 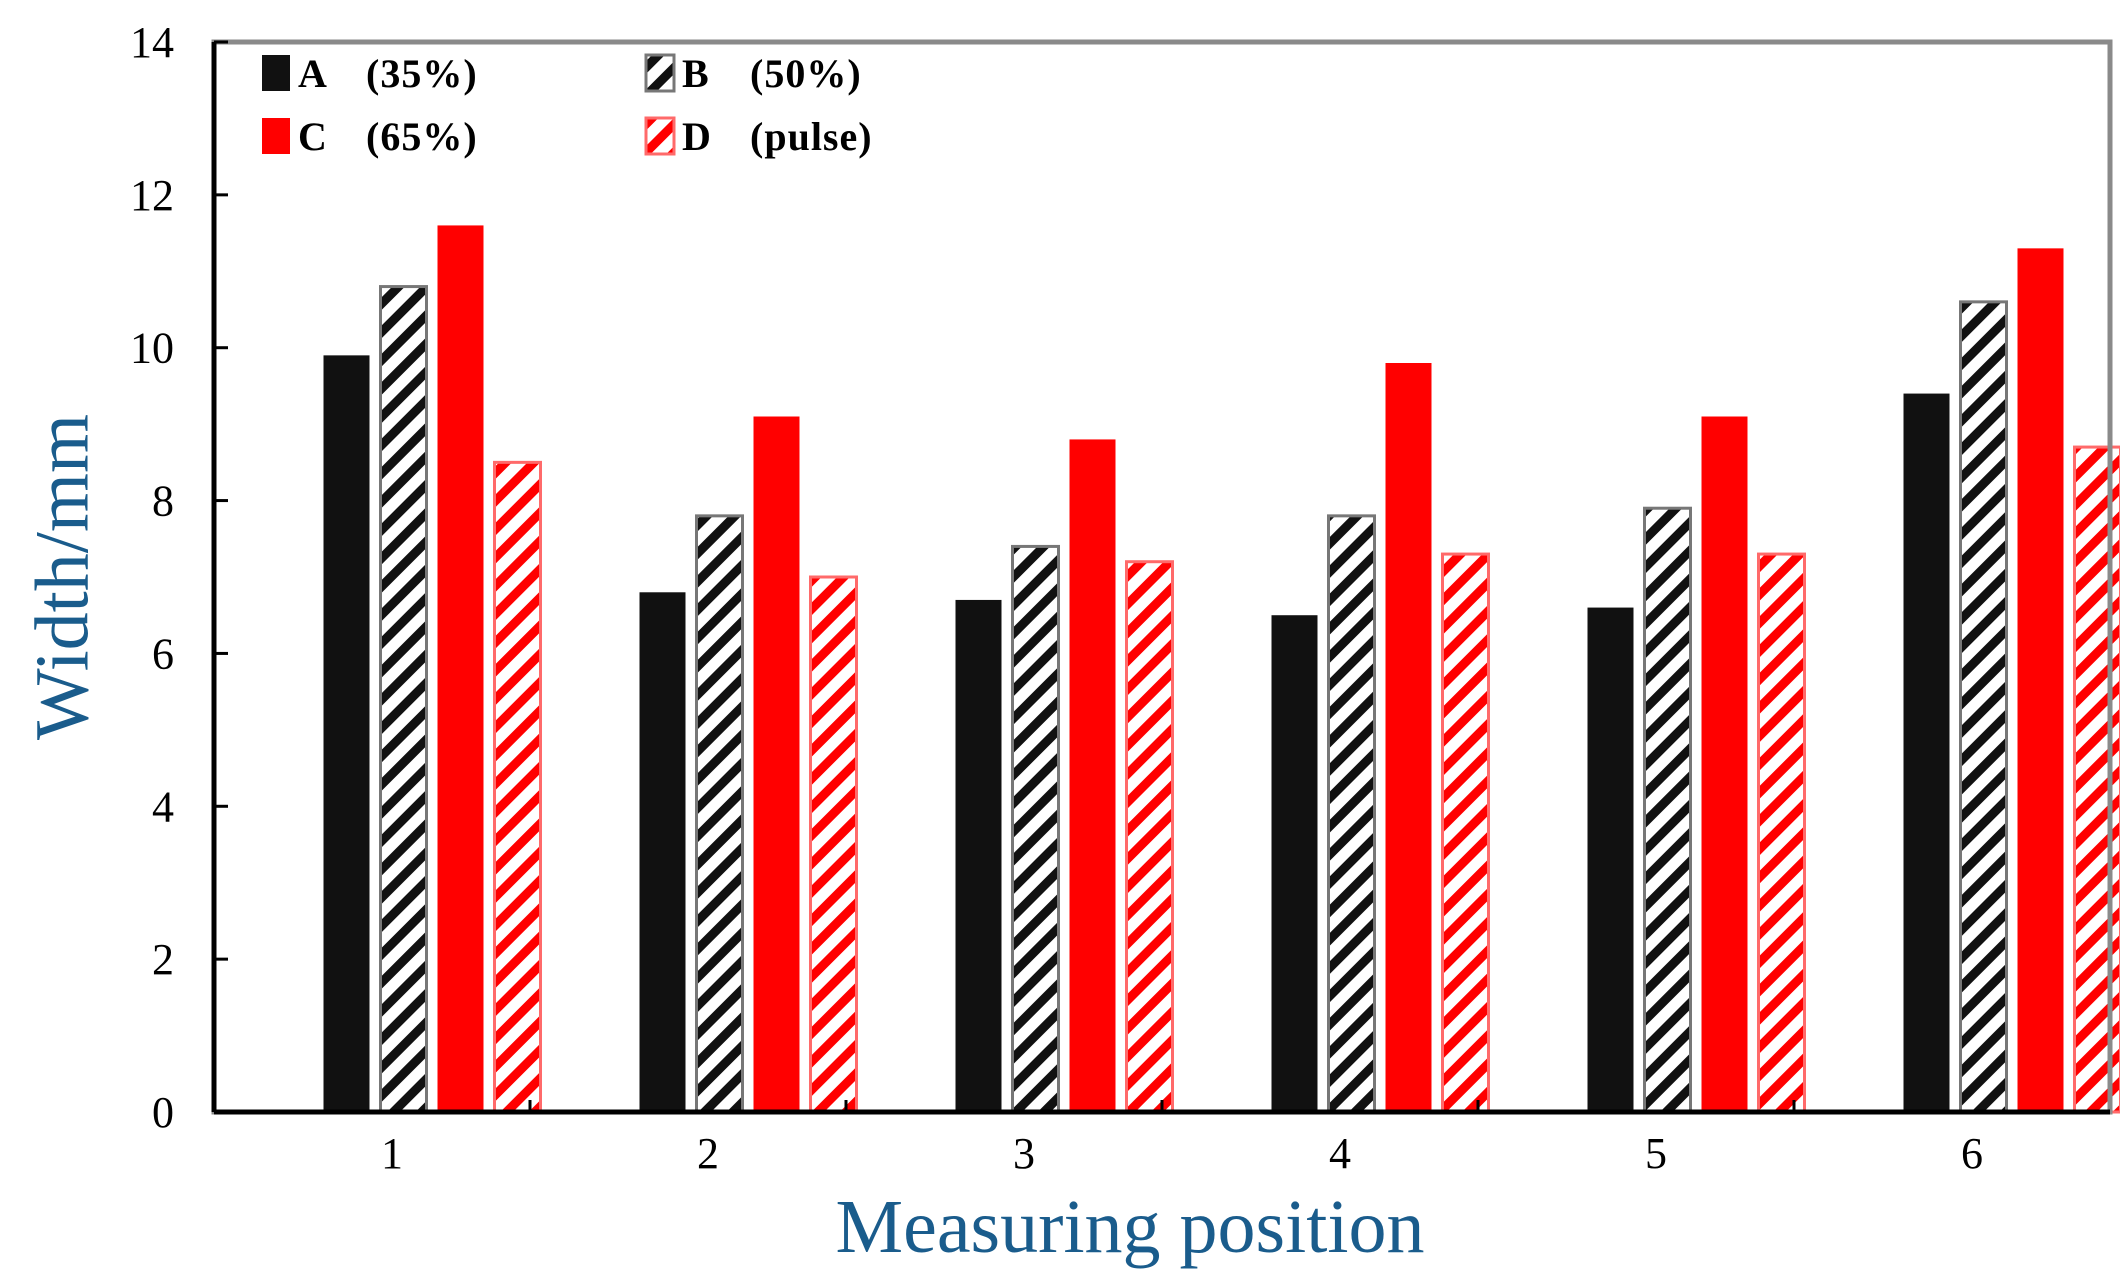 I want to click on legend-label-letter: A, so click(x=313, y=73).